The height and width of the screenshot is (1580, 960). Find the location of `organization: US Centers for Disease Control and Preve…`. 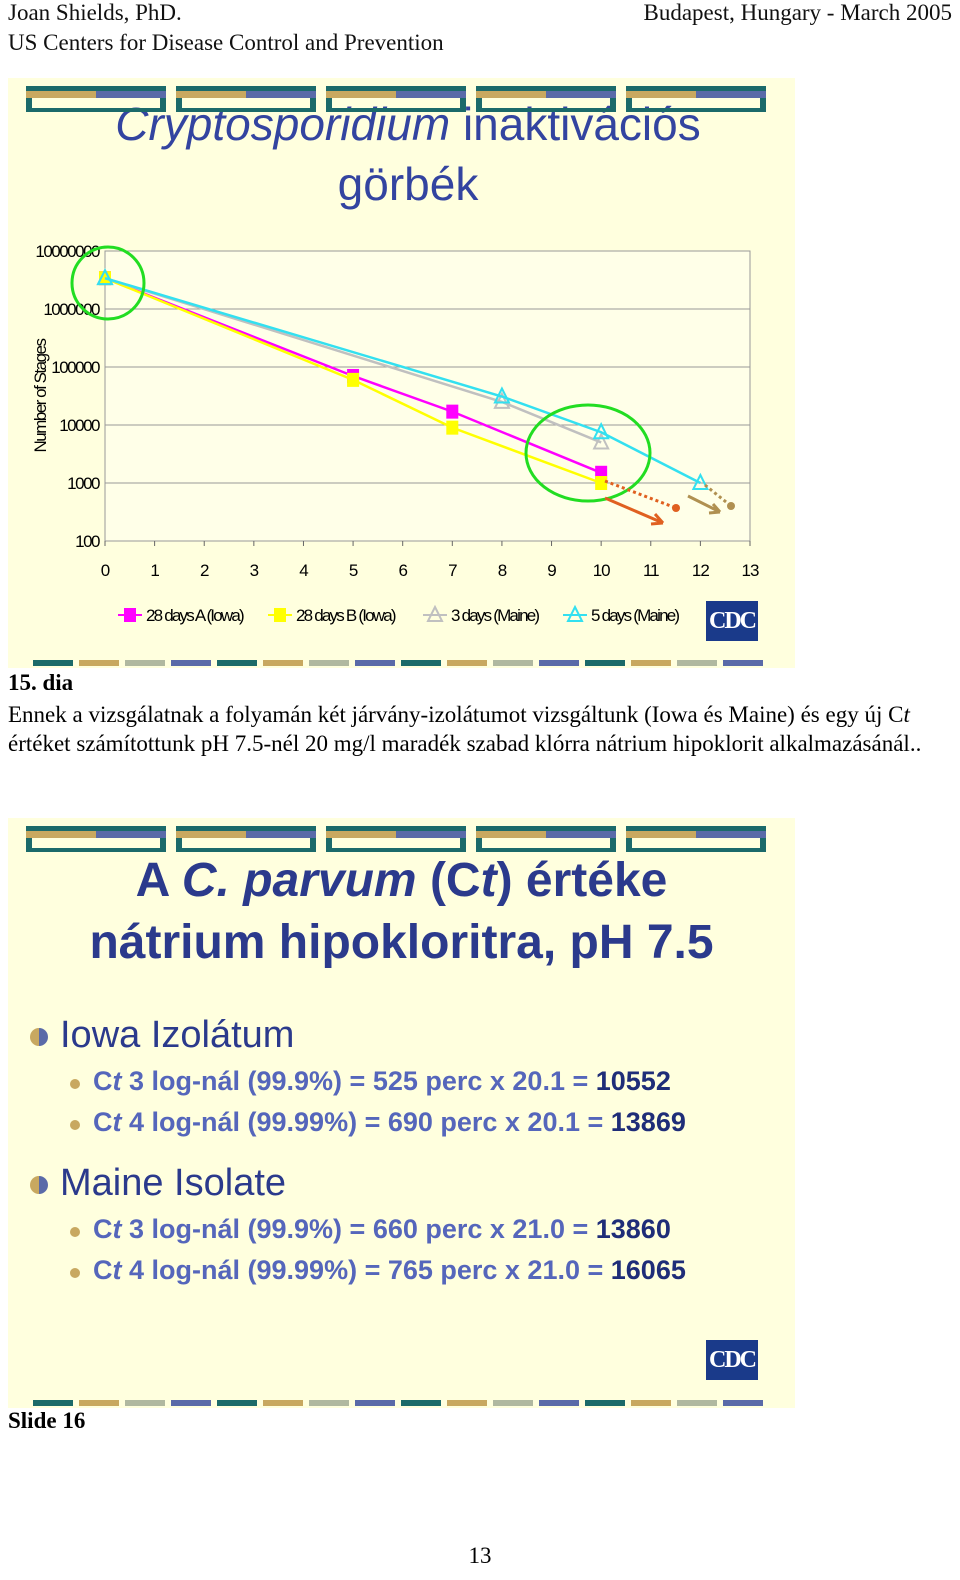

organization: US Centers for Disease Control and Preve… is located at coordinates (226, 42).